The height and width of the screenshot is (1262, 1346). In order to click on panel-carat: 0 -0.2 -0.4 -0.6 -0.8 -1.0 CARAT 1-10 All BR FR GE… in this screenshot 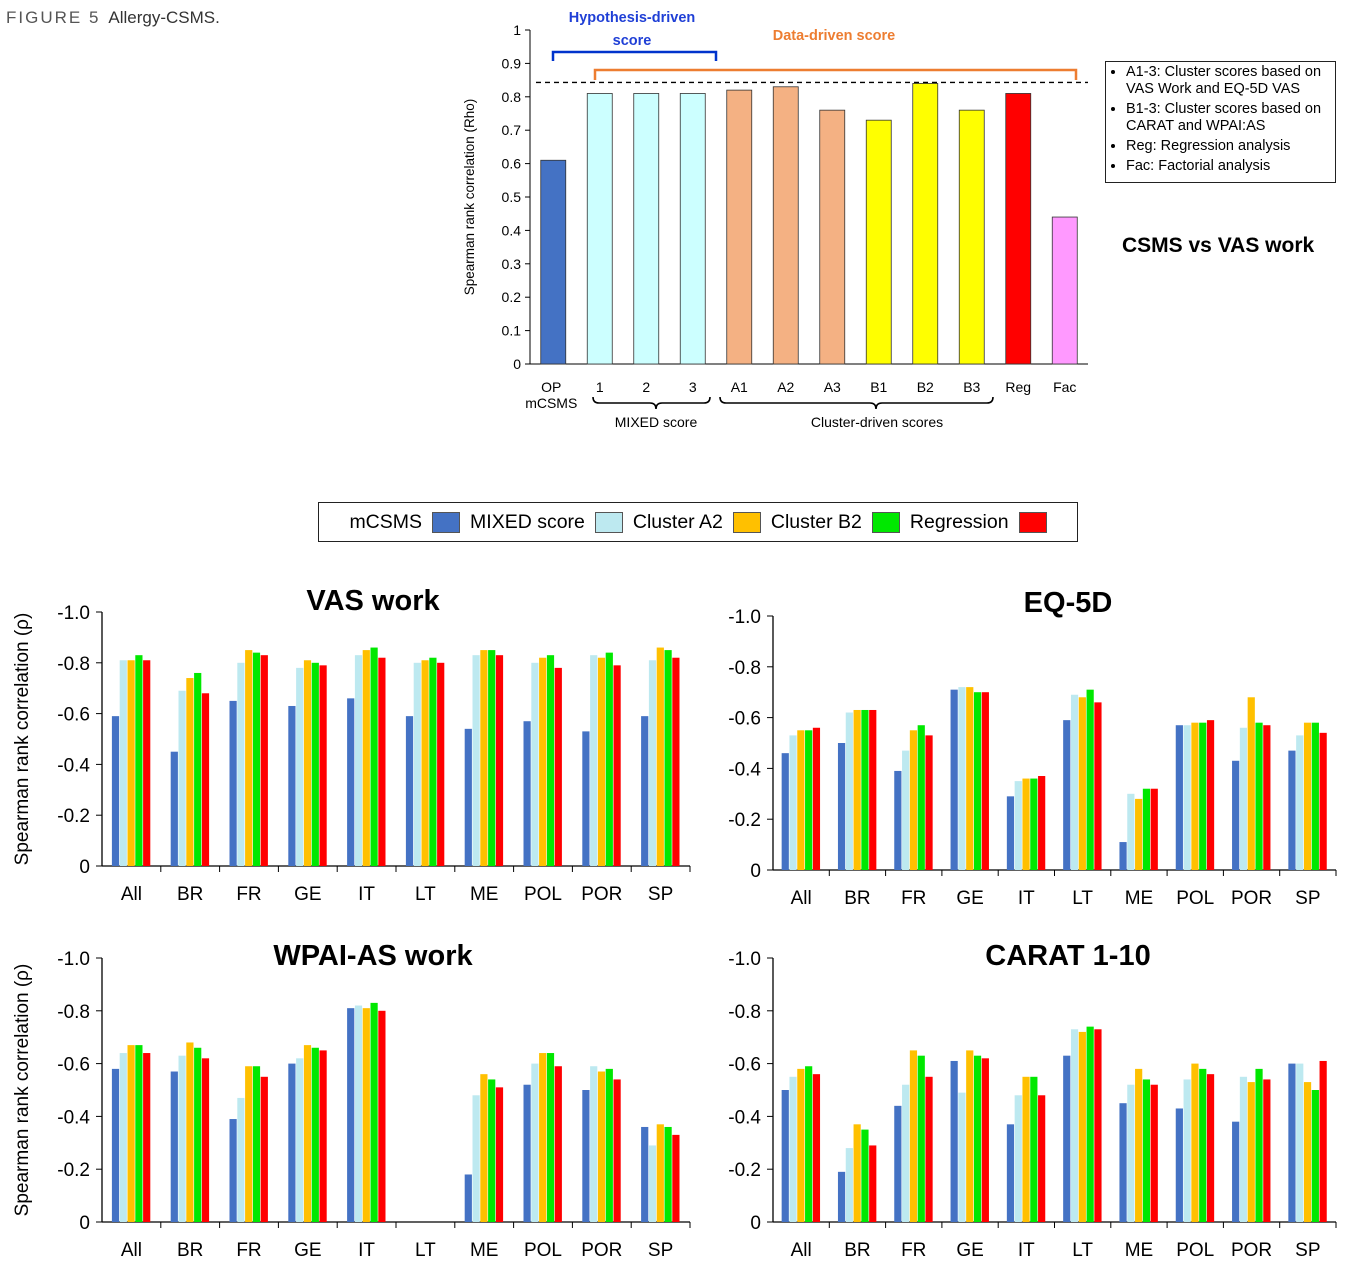, I will do `click(1032, 1100)`.